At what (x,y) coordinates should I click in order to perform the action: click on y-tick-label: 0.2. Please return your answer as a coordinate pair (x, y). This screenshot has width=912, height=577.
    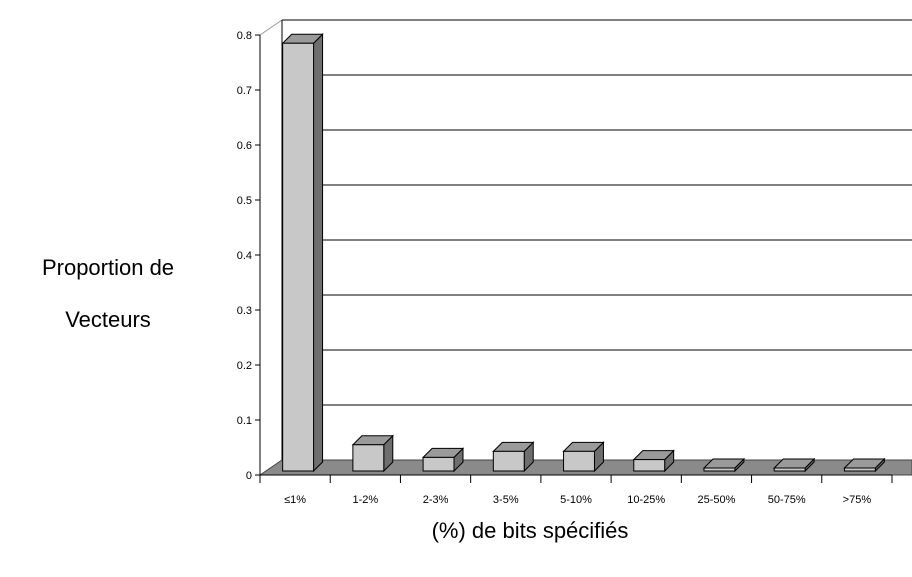
    Looking at the image, I should click on (244, 366).